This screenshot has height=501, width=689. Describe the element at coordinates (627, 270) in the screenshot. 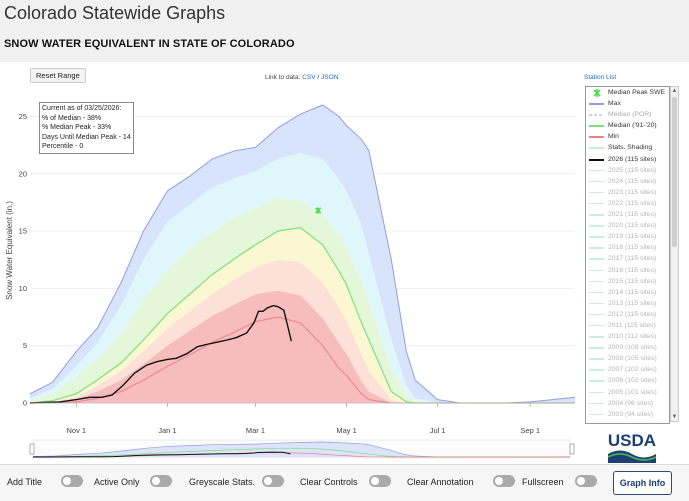

I see `legend-item: 2016 (115 sites)` at that location.